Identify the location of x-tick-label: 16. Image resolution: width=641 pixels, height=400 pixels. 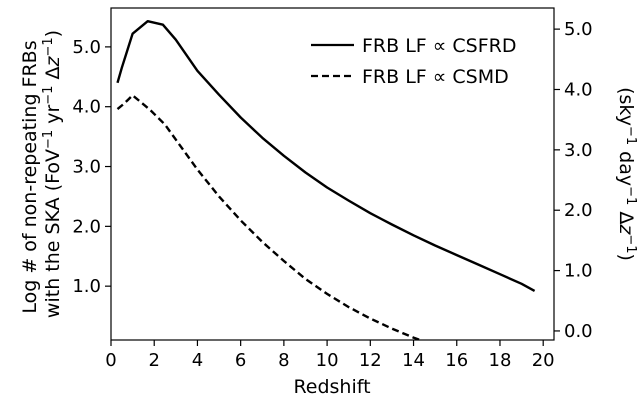
(456, 360).